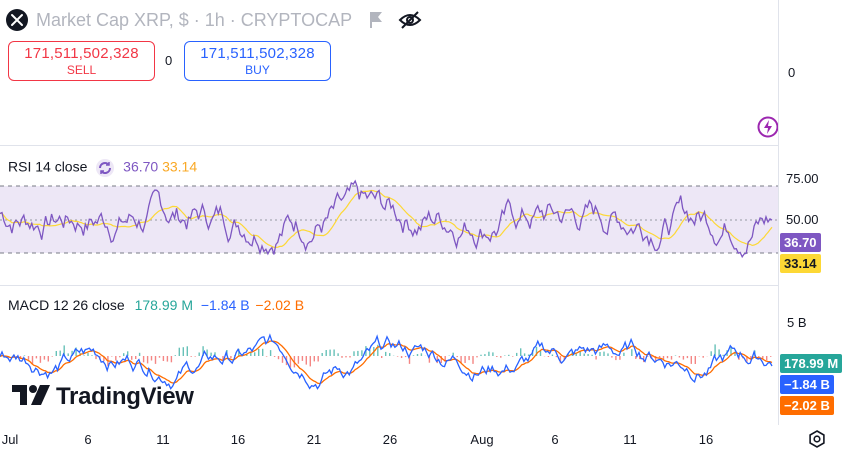 This screenshot has width=862, height=453. Describe the element at coordinates (10, 439) in the screenshot. I see `time-label: Jul` at that location.